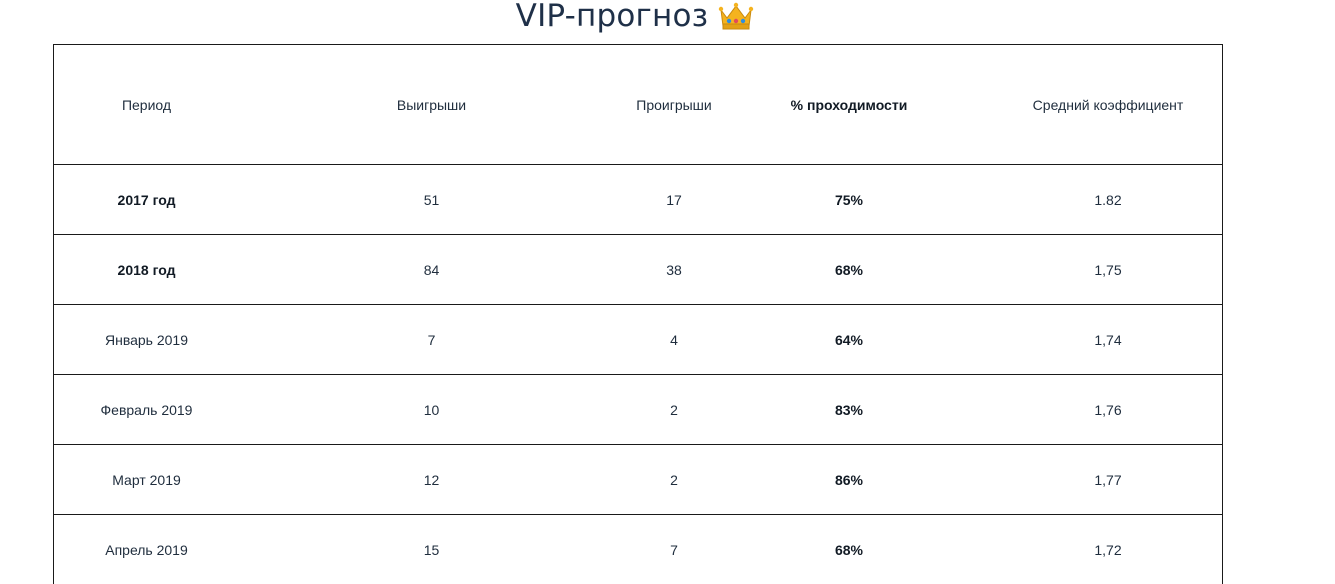 The width and height of the screenshot is (1335, 584). What do you see at coordinates (146, 199) in the screenshot?
I see `cell-period: 2017 год` at bounding box center [146, 199].